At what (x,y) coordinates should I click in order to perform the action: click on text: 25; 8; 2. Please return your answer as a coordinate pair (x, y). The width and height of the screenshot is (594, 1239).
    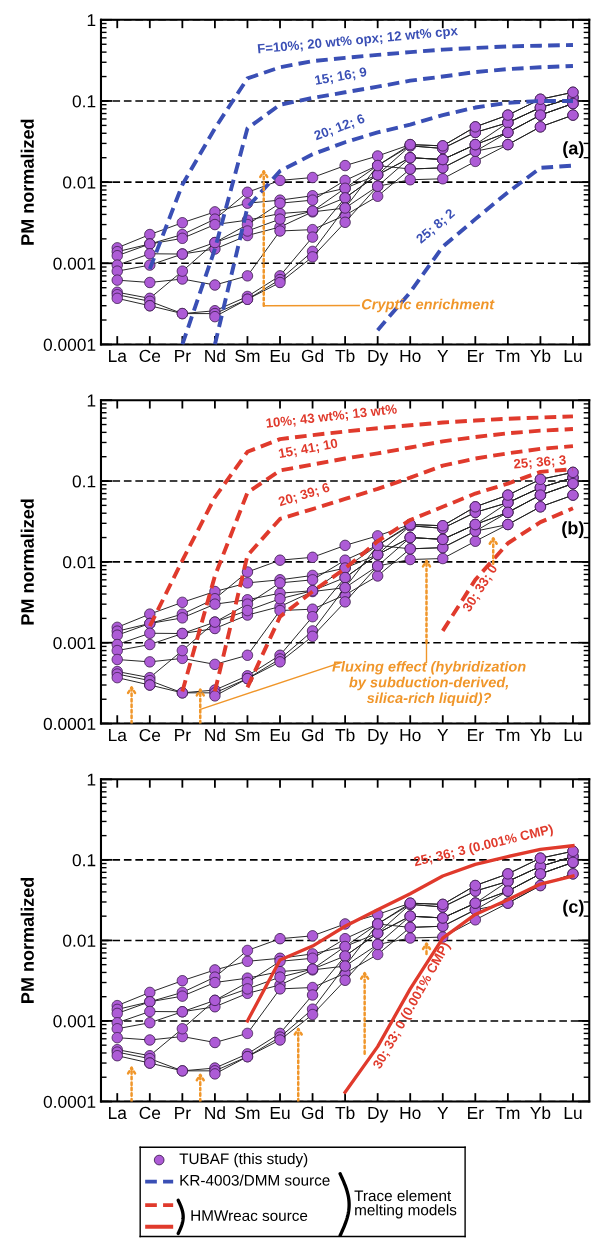
    Looking at the image, I should click on (436, 227).